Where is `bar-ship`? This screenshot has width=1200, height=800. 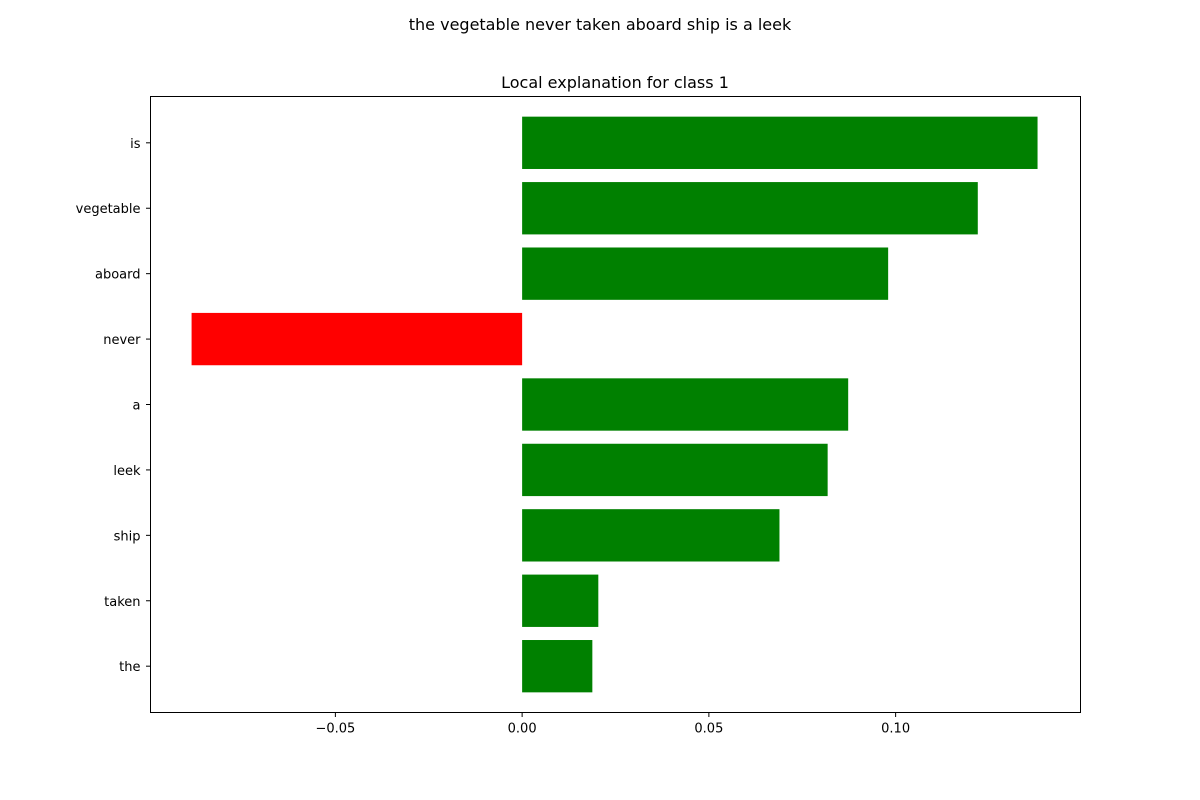 bar-ship is located at coordinates (651, 535).